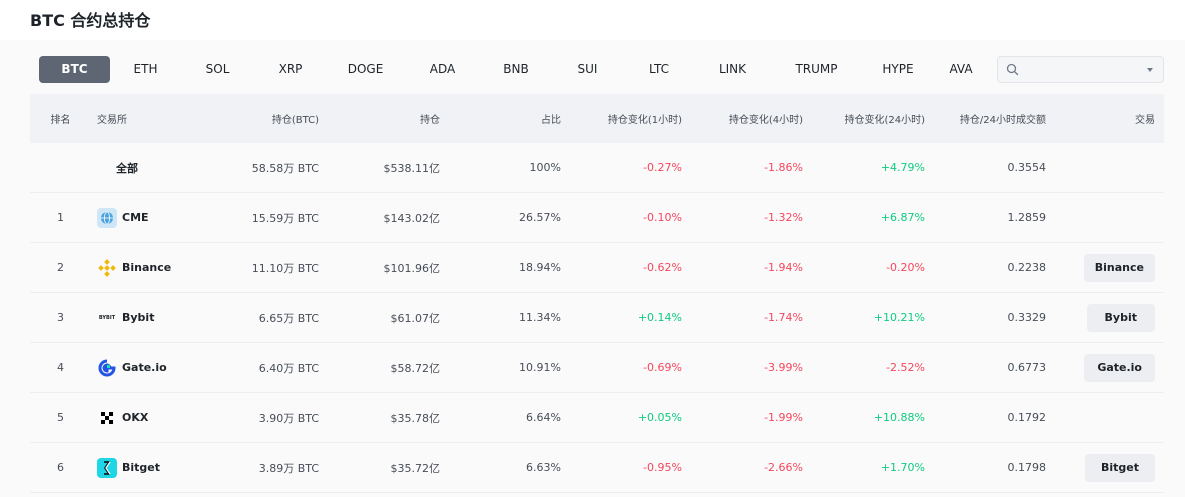 Image resolution: width=1185 pixels, height=497 pixels. What do you see at coordinates (145, 69) in the screenshot?
I see `tab-eth: ETH` at bounding box center [145, 69].